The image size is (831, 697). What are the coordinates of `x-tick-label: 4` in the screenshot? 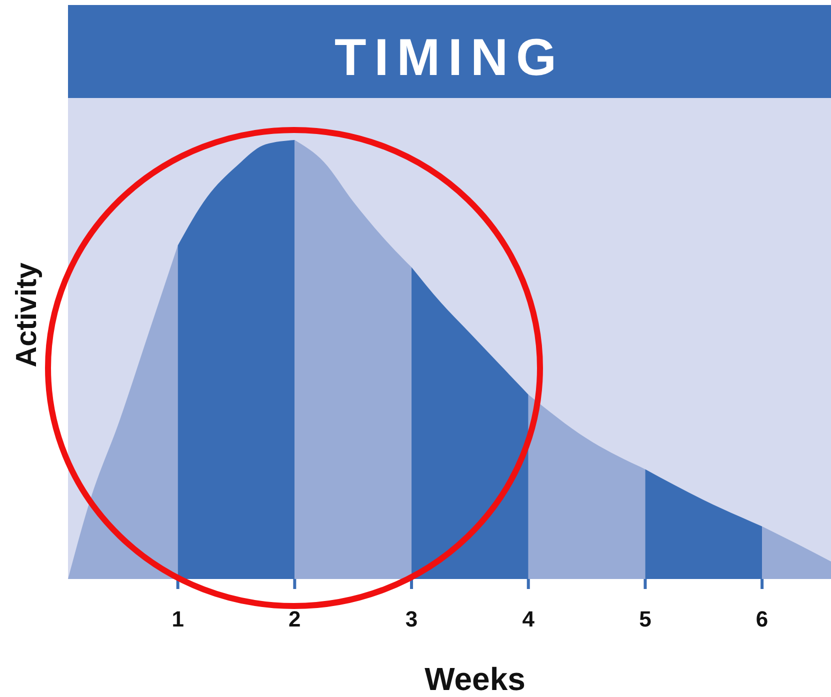 It's located at (529, 619).